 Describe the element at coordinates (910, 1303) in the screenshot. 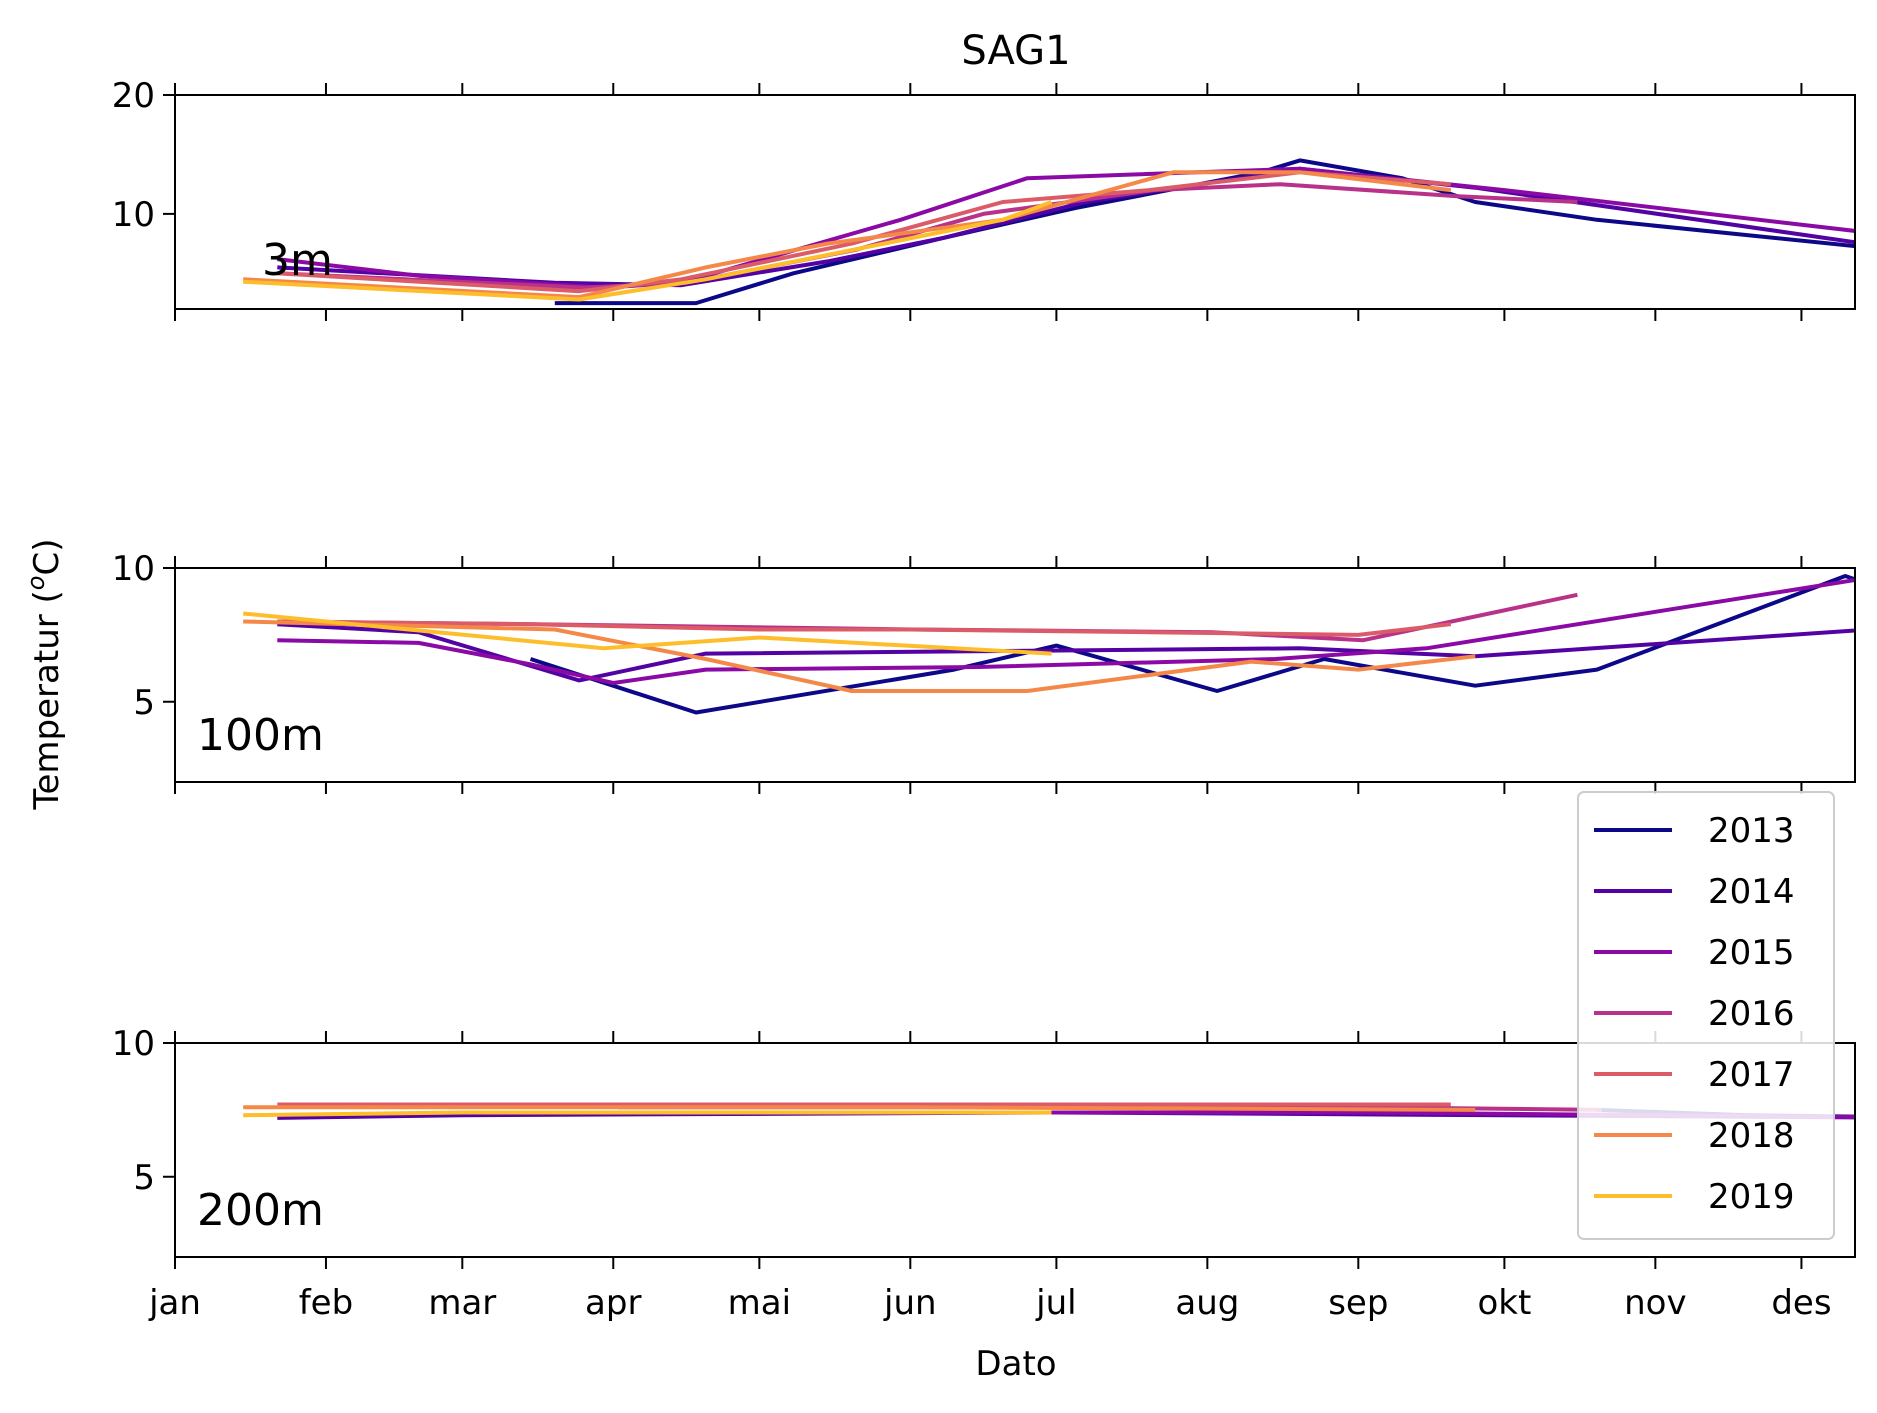

I see `x-tick-label-jun: jun` at that location.